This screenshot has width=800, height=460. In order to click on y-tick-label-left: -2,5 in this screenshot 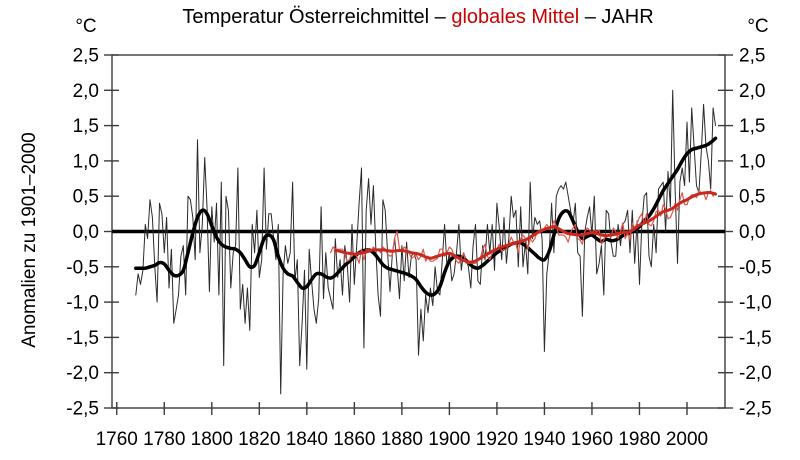, I will do `click(82, 409)`.